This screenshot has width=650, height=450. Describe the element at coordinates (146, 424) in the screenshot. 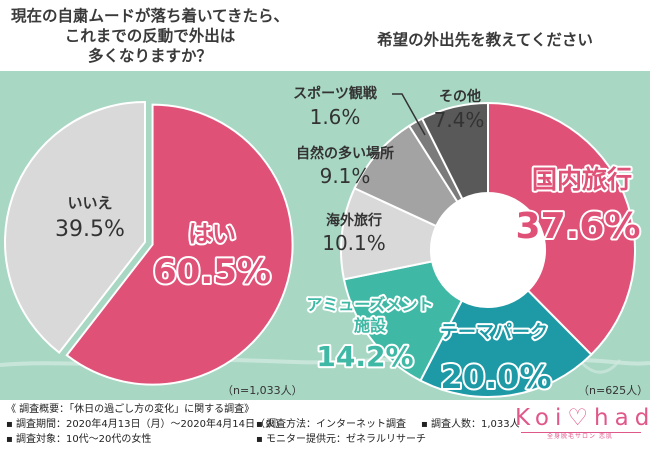

I see `survey-period: ▪ 調査期間：2020年4月13日（月）～2020年4月14日（火）` at that location.